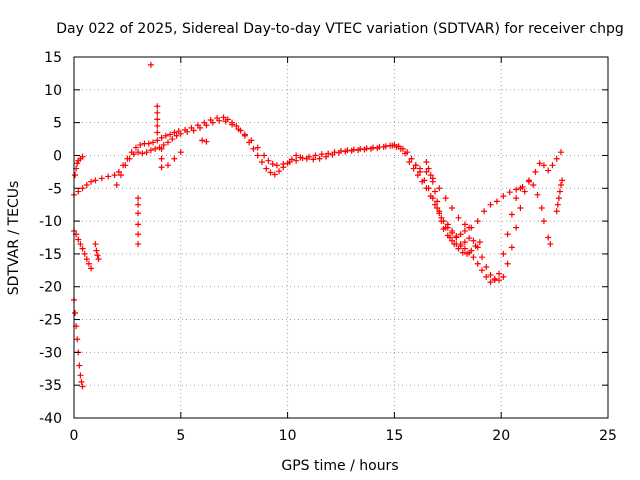  Describe the element at coordinates (293, 178) in the screenshot. I see `series-arc-b` at that location.